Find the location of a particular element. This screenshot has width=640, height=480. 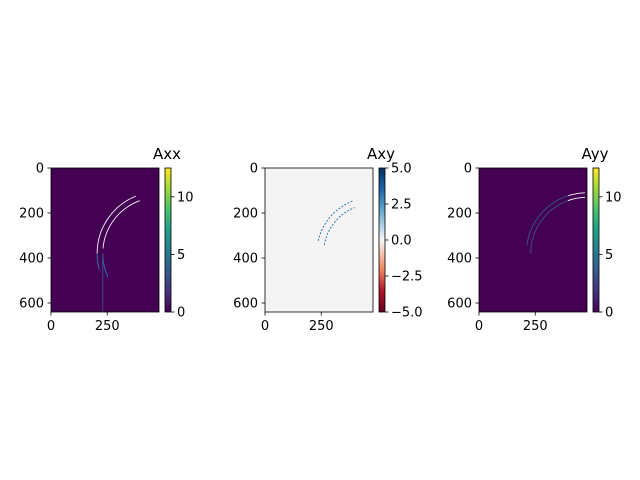

axy-colorbar-tick-label-0: 0.0 is located at coordinates (401, 241).